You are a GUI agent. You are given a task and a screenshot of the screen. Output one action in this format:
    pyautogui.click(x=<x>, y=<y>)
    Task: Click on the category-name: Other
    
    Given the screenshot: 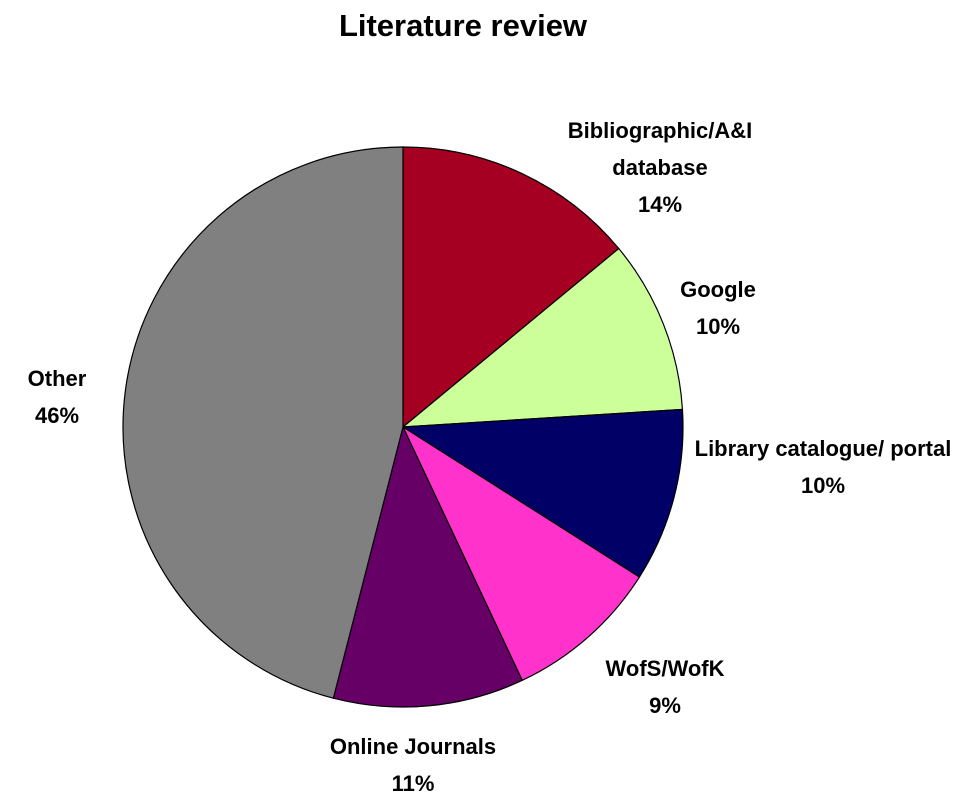 What is the action you would take?
    pyautogui.click(x=57, y=378)
    